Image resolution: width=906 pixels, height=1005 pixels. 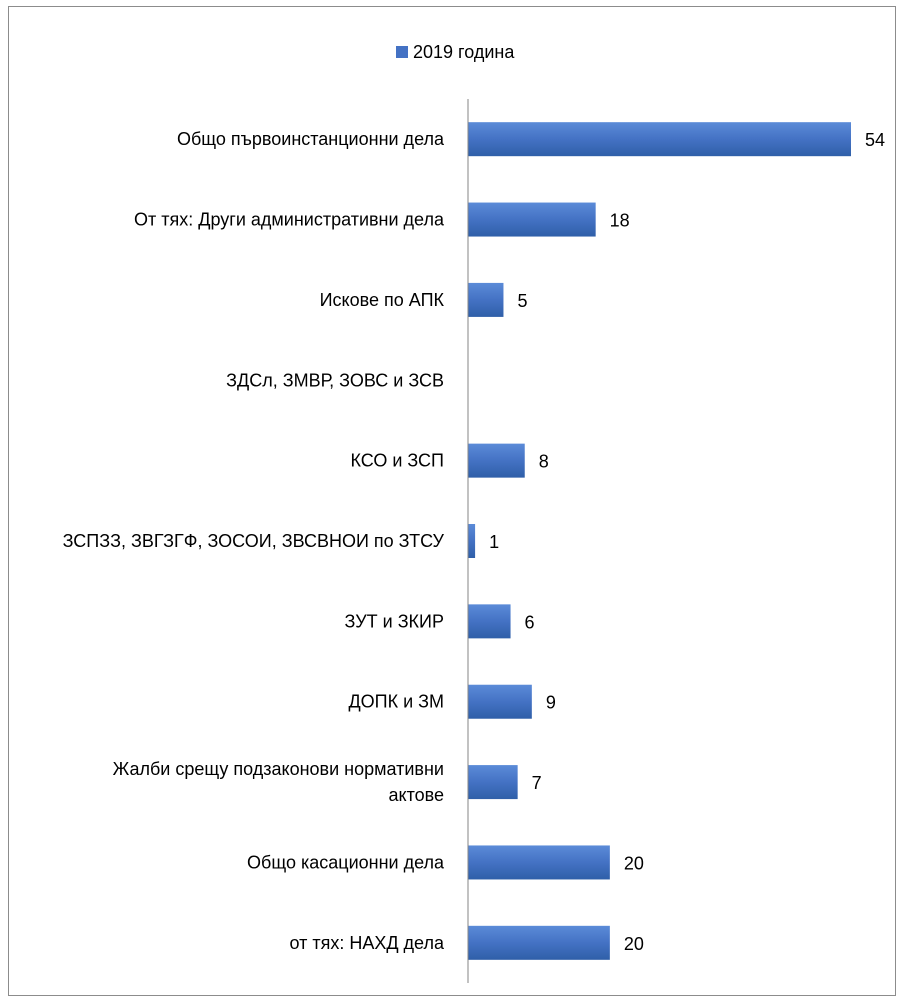 I want to click on legend-swatch, so click(x=402, y=52).